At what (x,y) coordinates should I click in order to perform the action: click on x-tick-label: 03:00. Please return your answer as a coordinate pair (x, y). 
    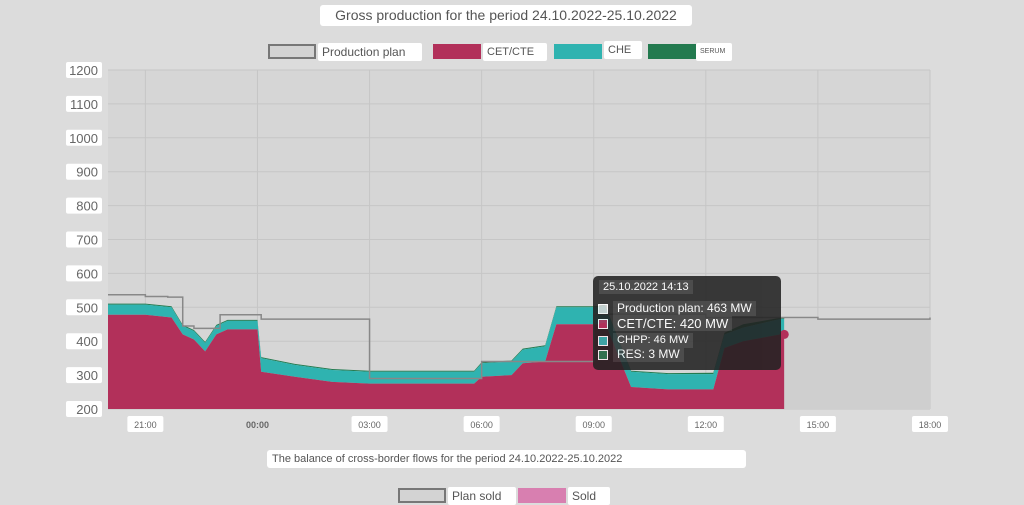
    Looking at the image, I should click on (369, 425).